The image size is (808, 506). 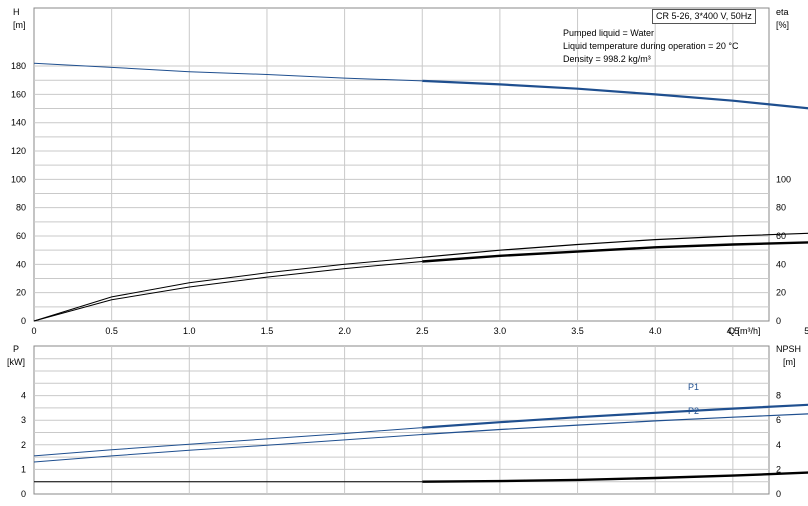 I want to click on p1-curve-thin, so click(x=228, y=442).